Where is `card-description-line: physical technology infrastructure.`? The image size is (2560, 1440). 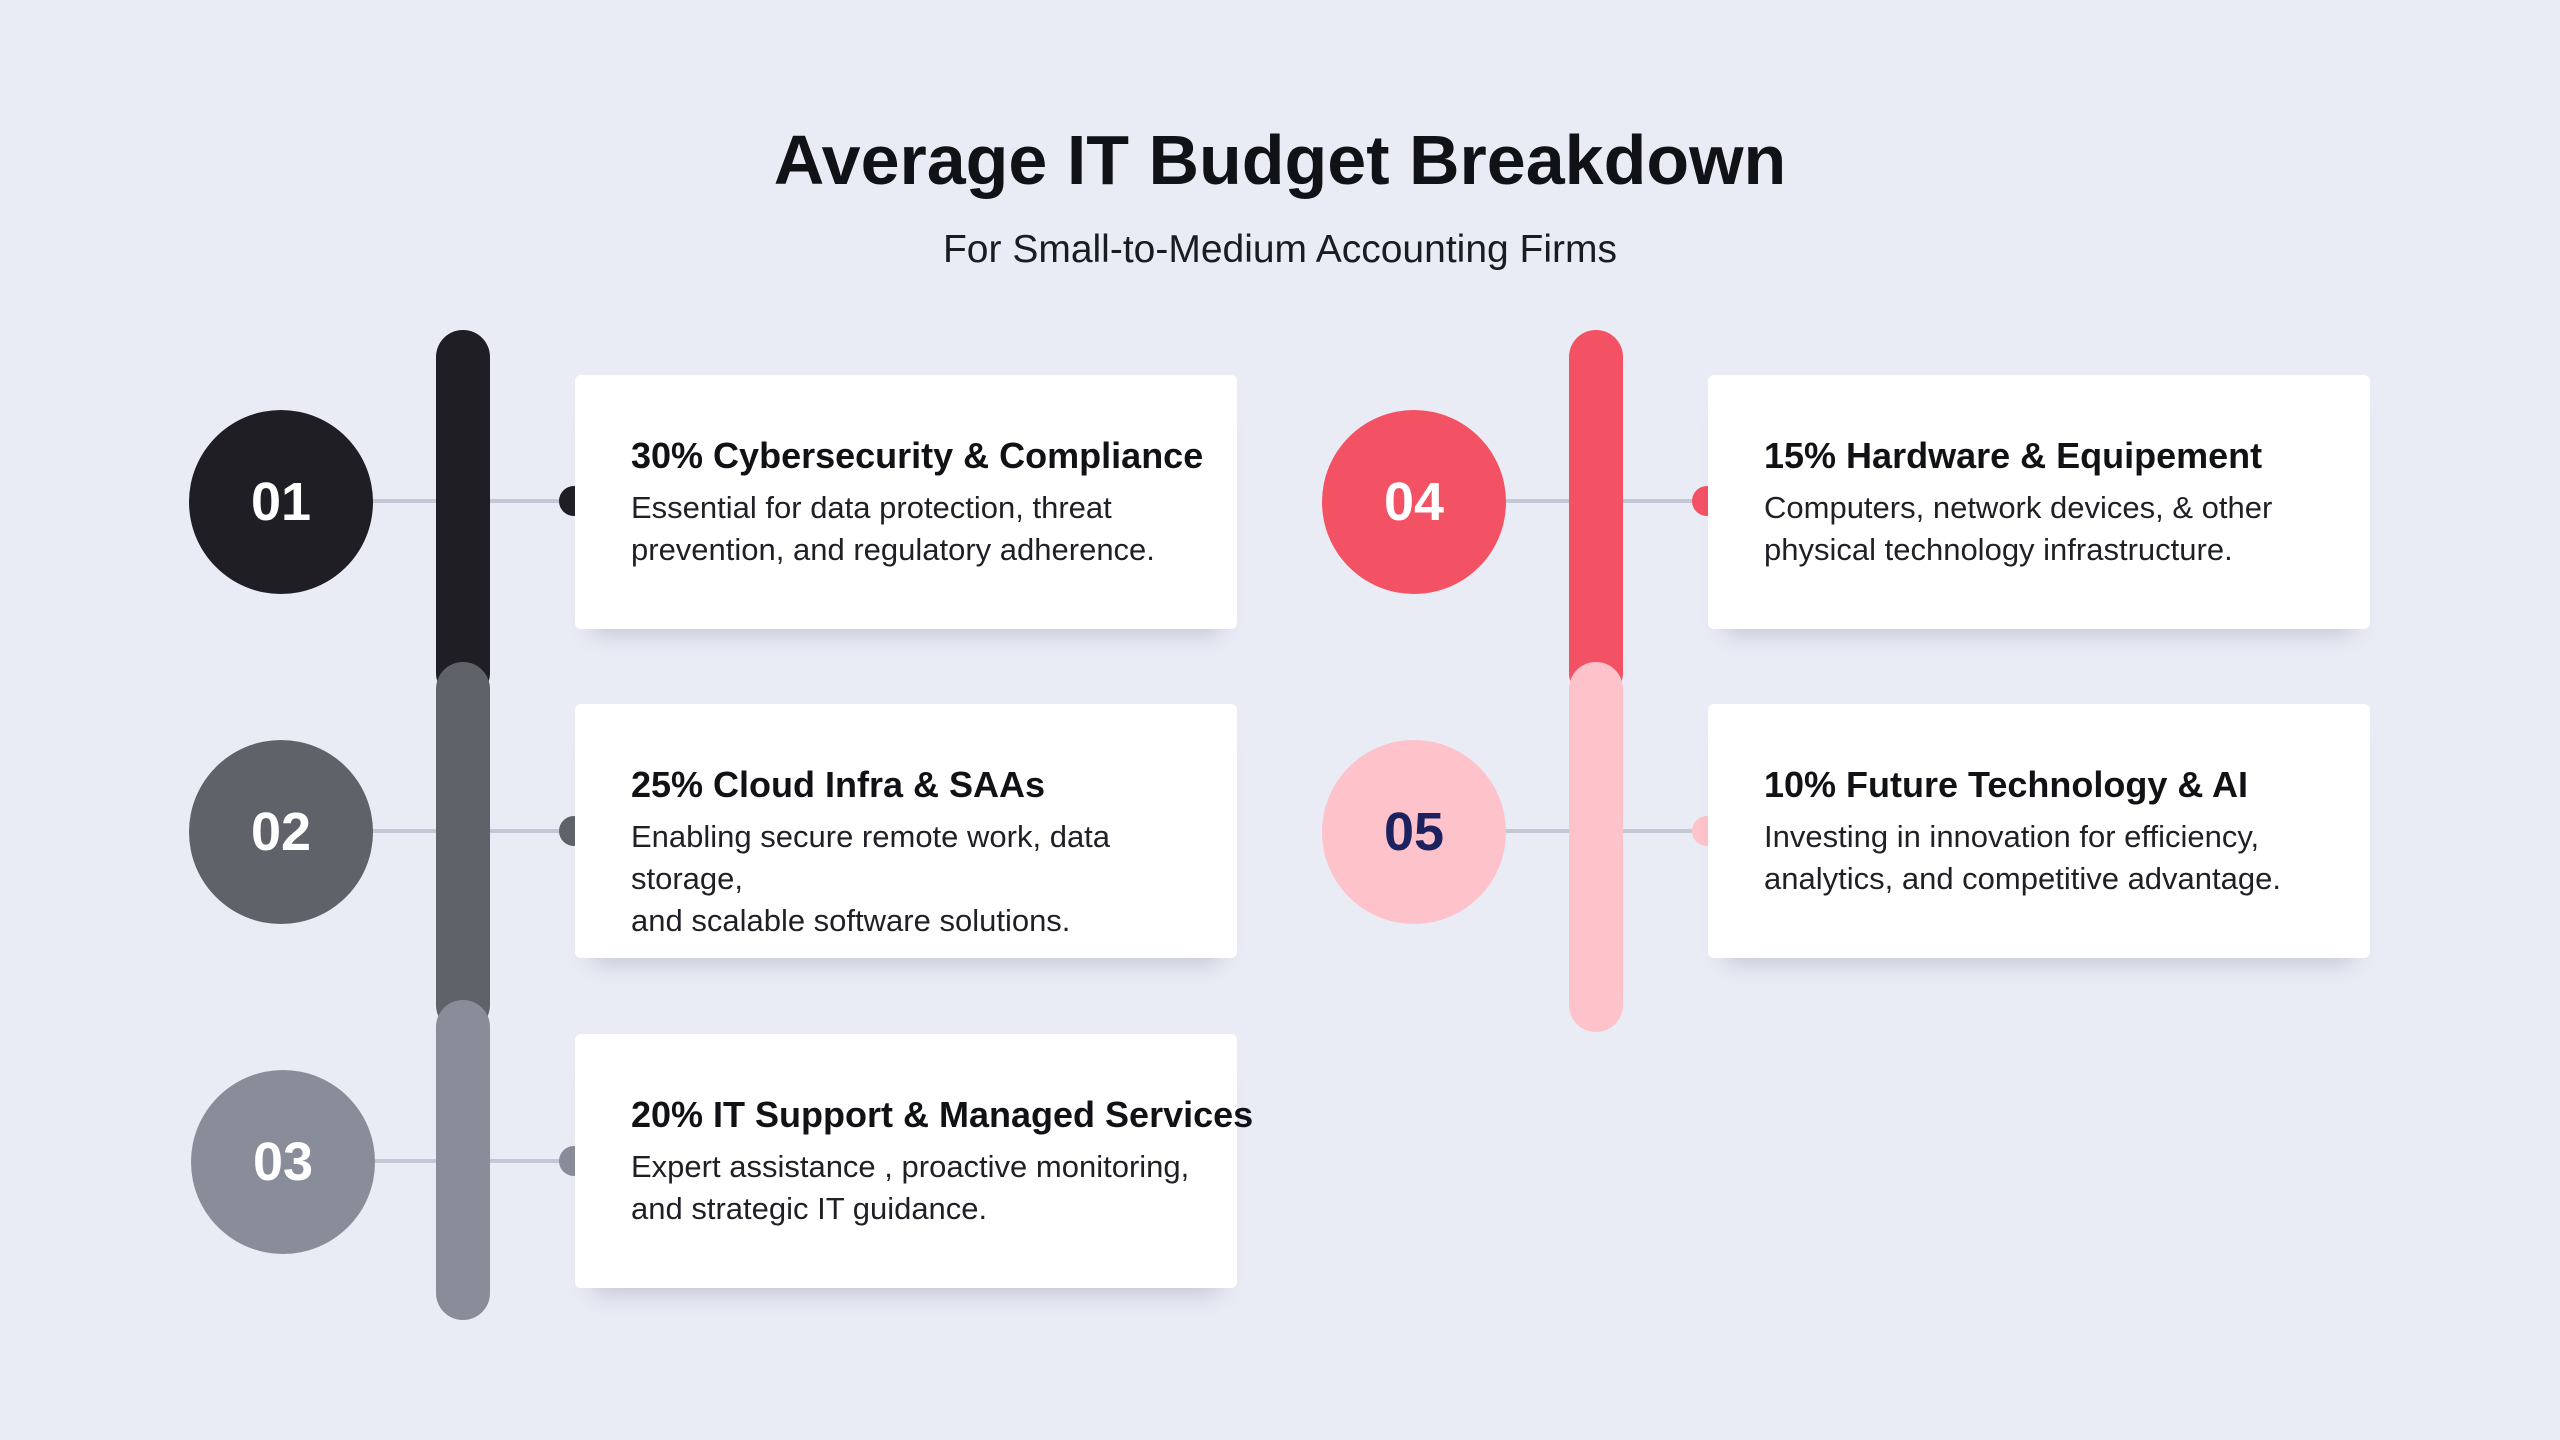 card-description-line: physical technology infrastructure. is located at coordinates (1998, 549).